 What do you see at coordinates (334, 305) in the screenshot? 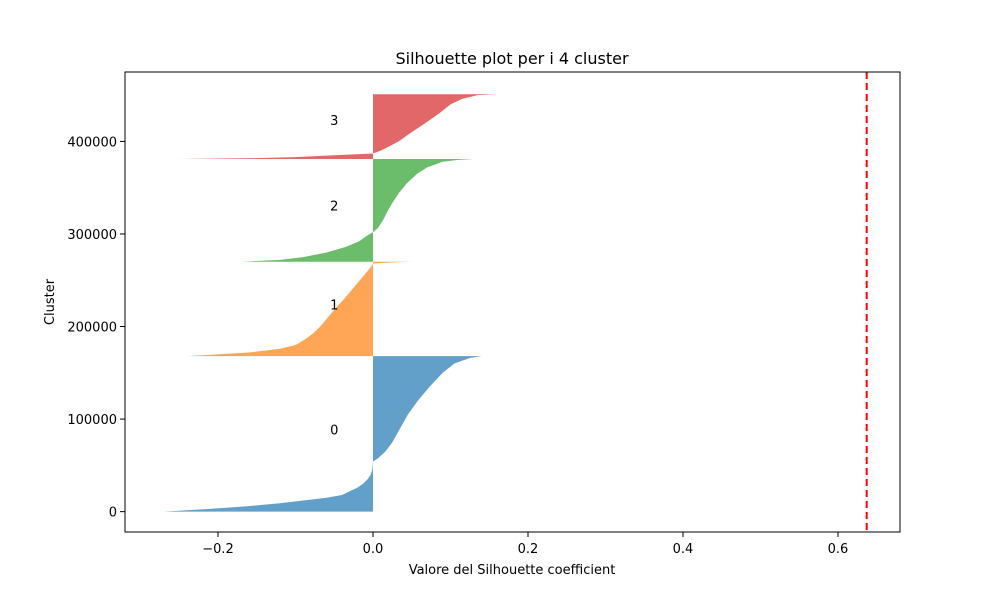
I see `cluster-label-1: 1` at bounding box center [334, 305].